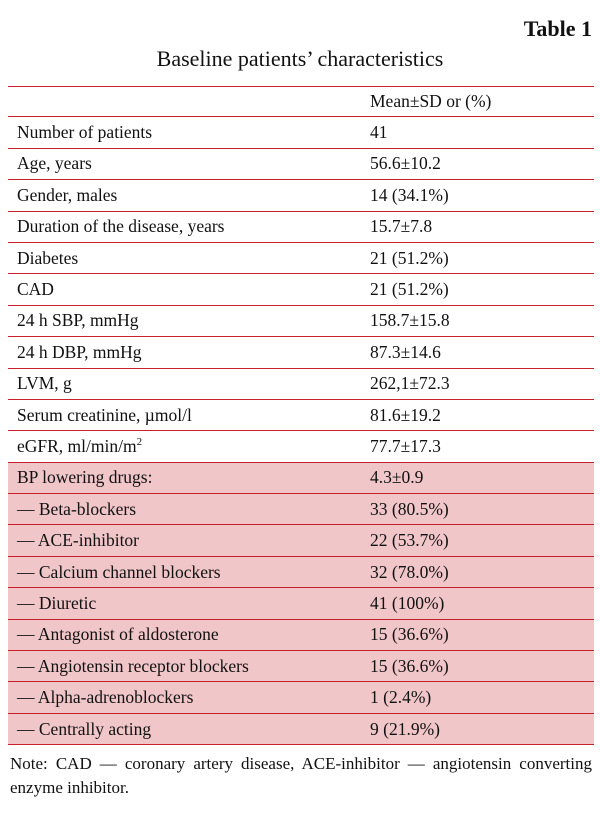  I want to click on table-row: 24 h DBP, mmHg 87.3±14.6, so click(301, 353).